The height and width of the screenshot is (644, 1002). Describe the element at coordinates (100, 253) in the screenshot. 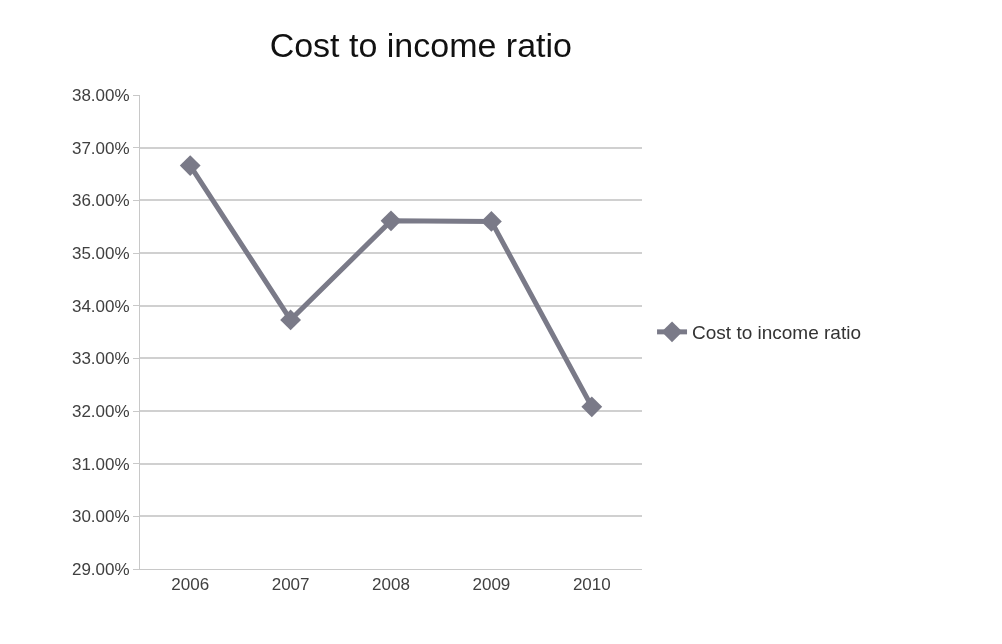

I see `y-tick-label: 35.00%` at that location.